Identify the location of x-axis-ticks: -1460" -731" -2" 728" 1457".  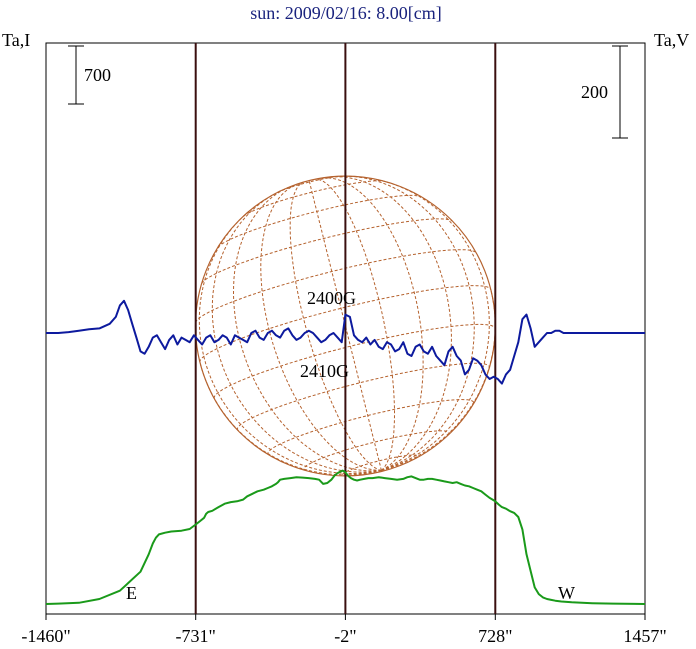
(344, 630).